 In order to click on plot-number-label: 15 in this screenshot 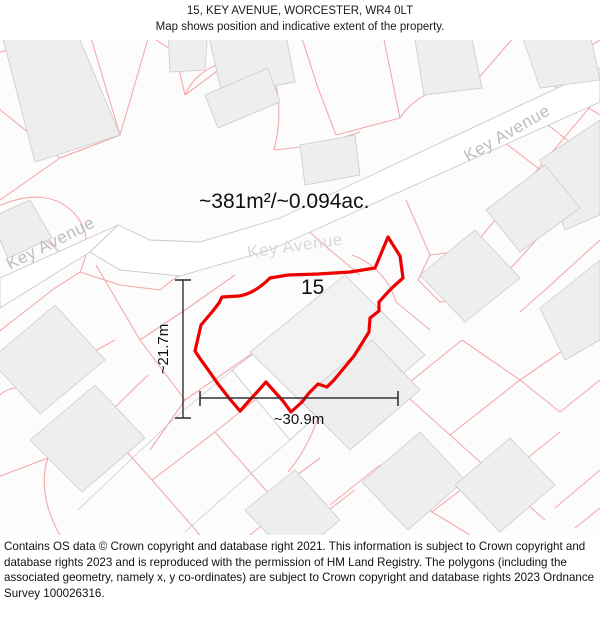, I will do `click(312, 287)`.